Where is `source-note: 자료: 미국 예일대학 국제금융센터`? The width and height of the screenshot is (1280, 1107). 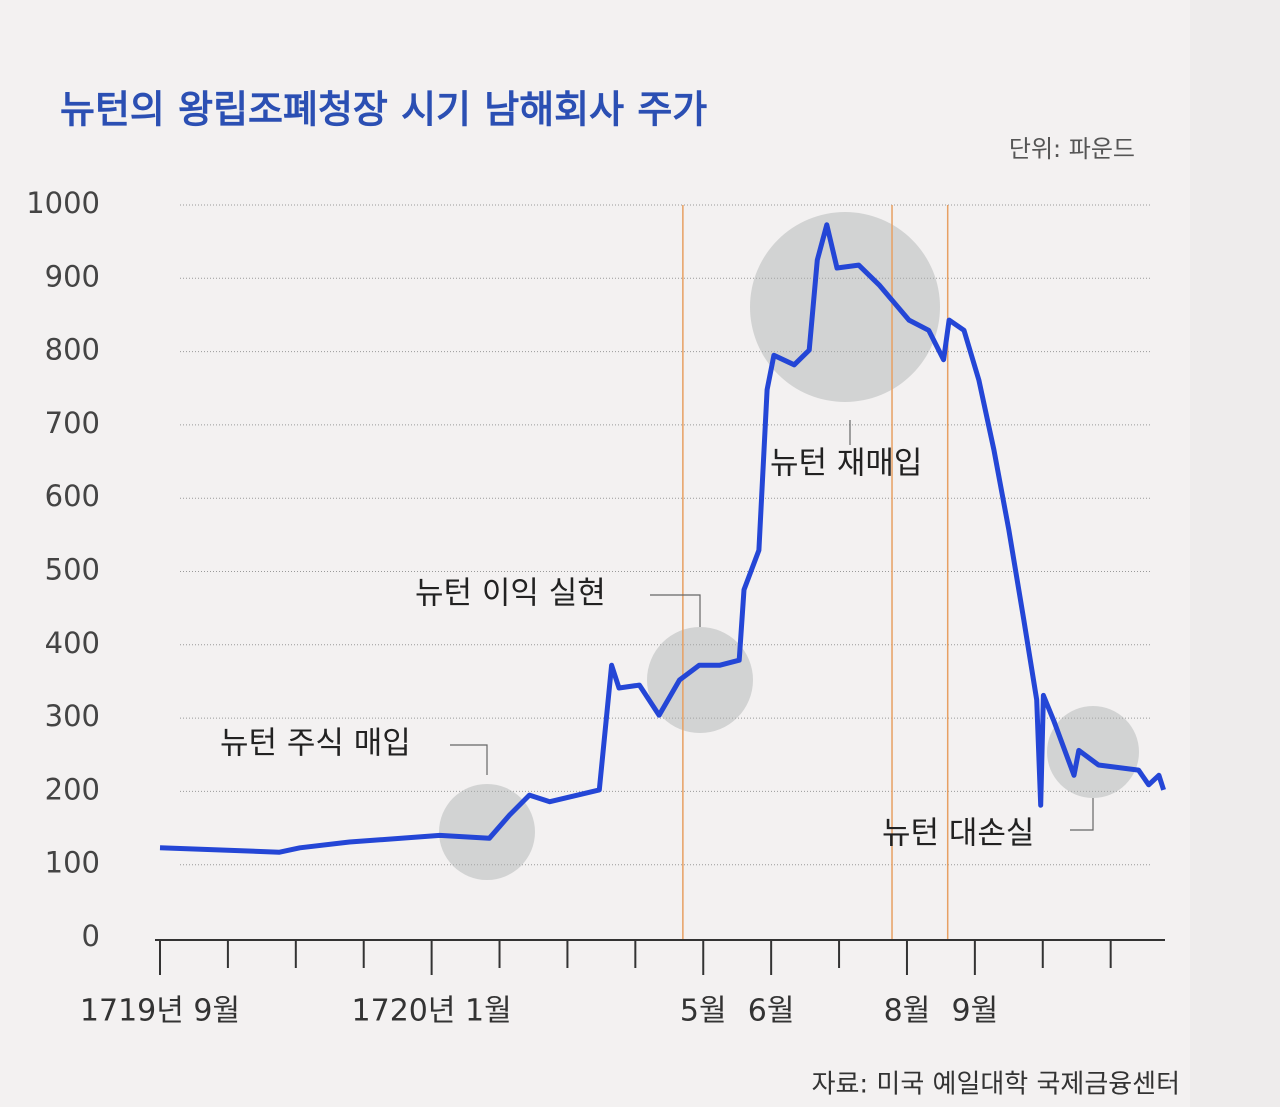
source-note: 자료: 미국 예일대학 국제금융센터 is located at coordinates (996, 1085).